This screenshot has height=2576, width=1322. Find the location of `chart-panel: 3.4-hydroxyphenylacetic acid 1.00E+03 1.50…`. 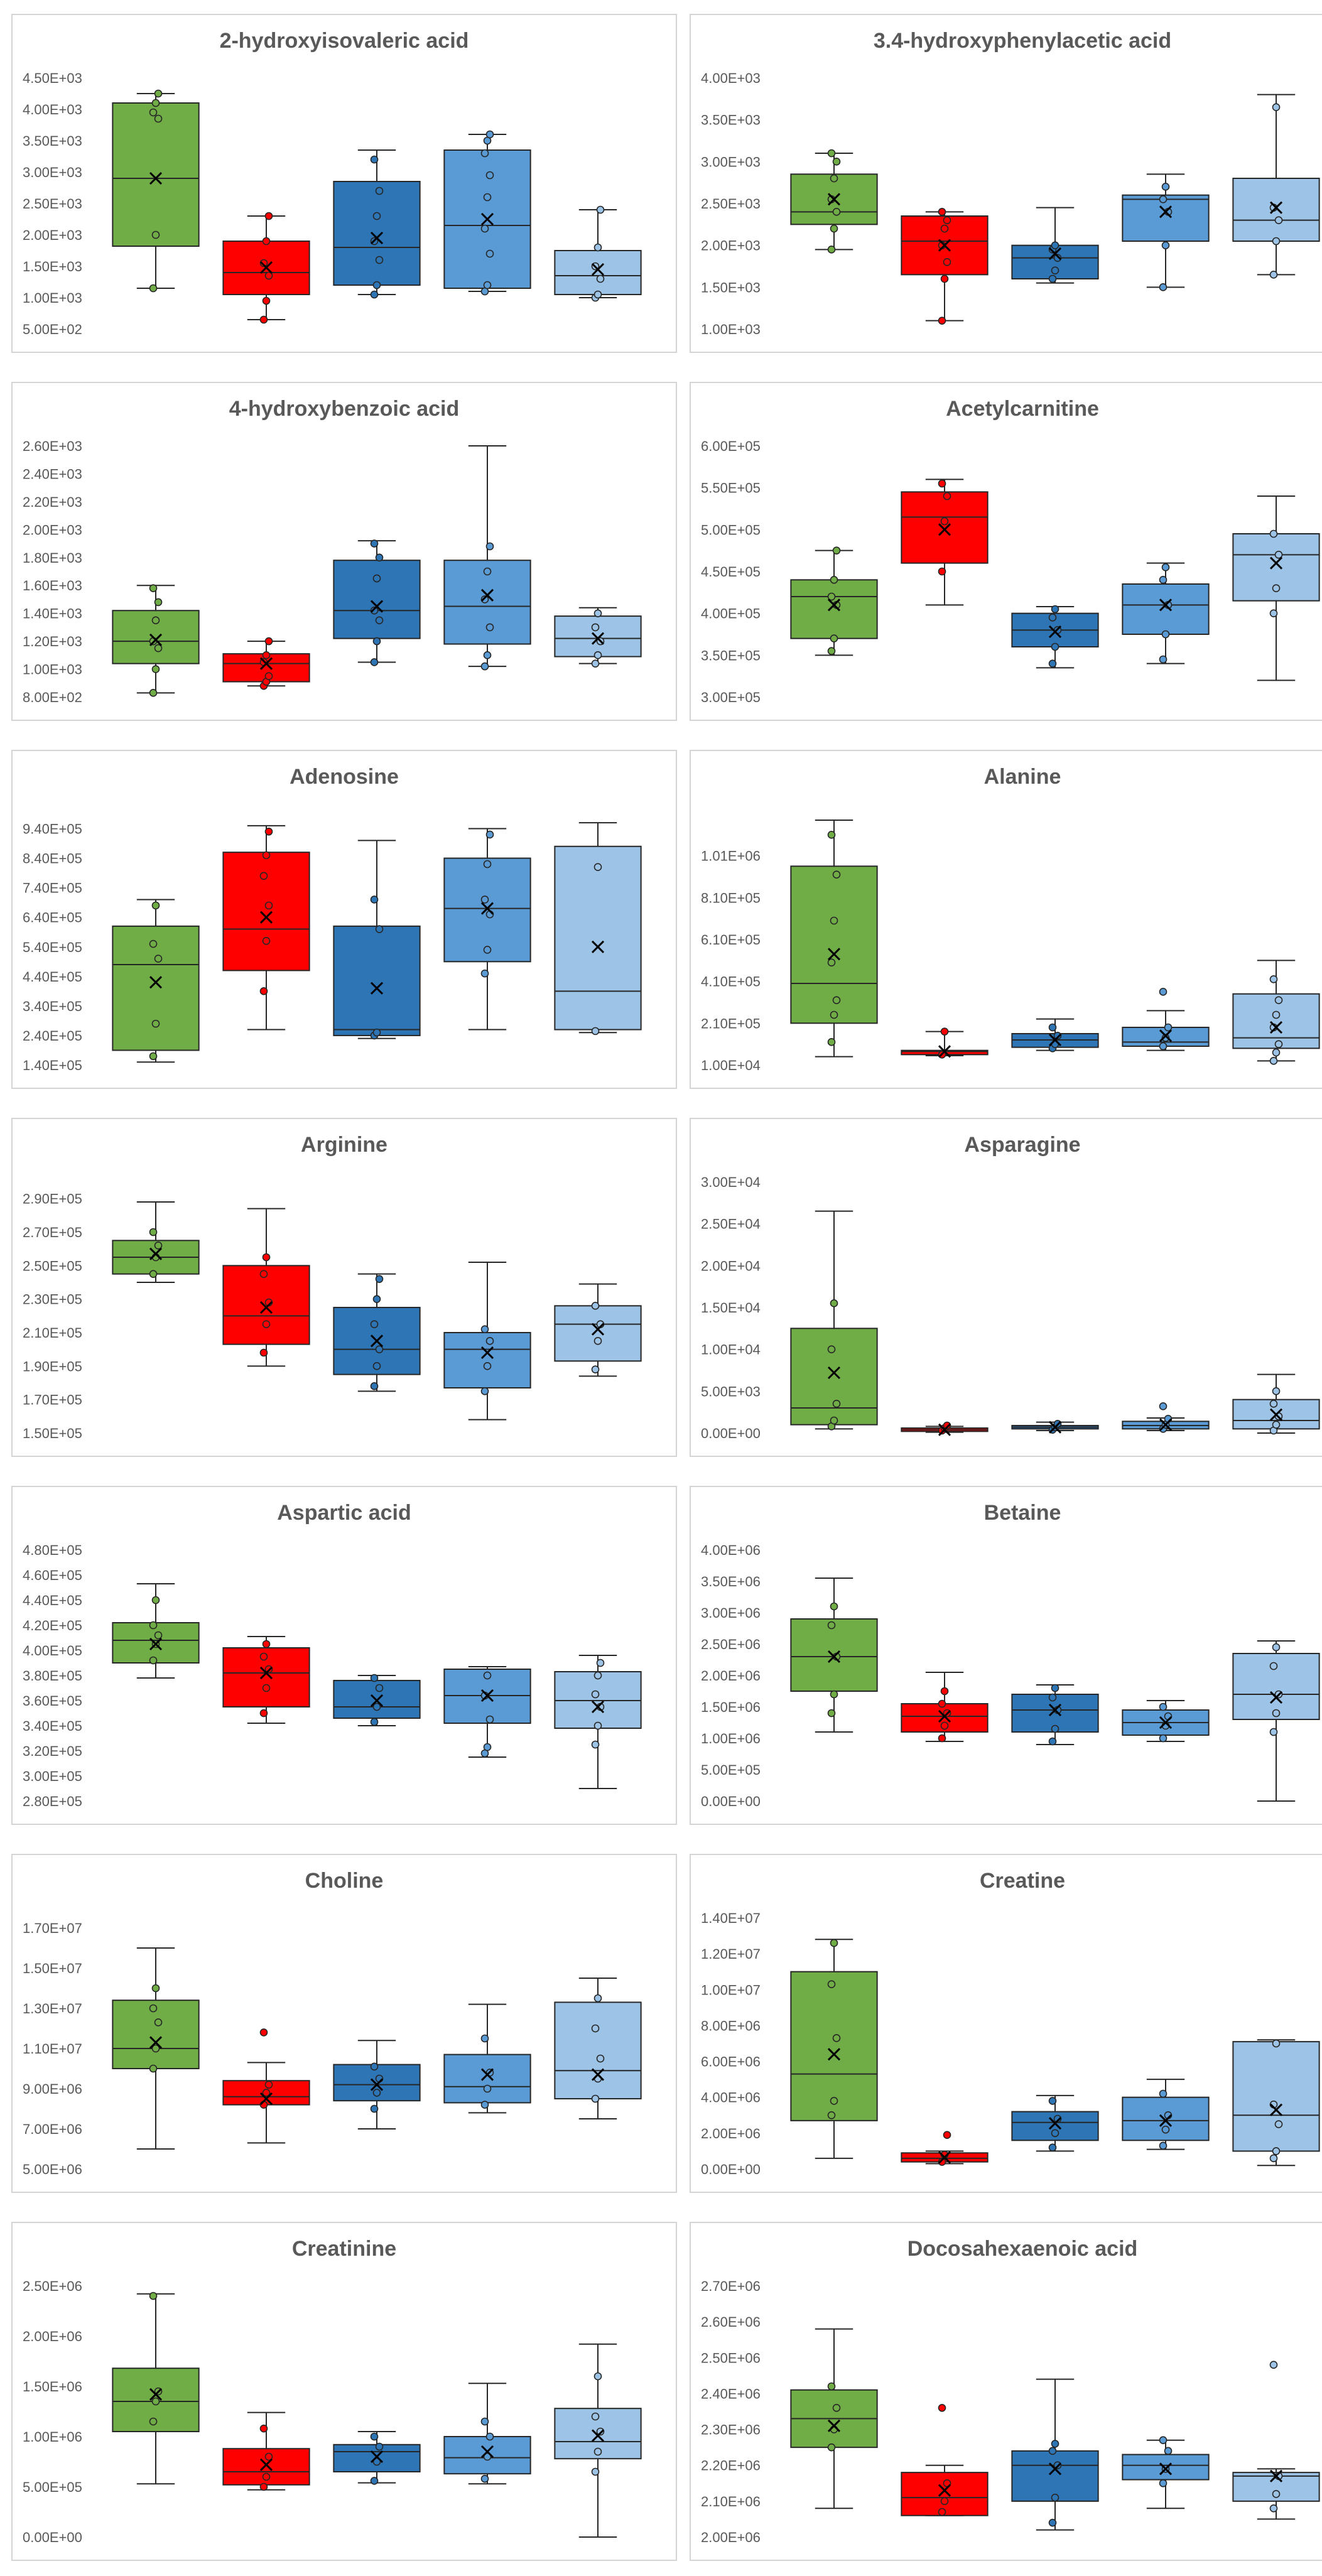

chart-panel: 3.4-hydroxyphenylacetic acid 1.00E+03 1.50… is located at coordinates (1006, 184).